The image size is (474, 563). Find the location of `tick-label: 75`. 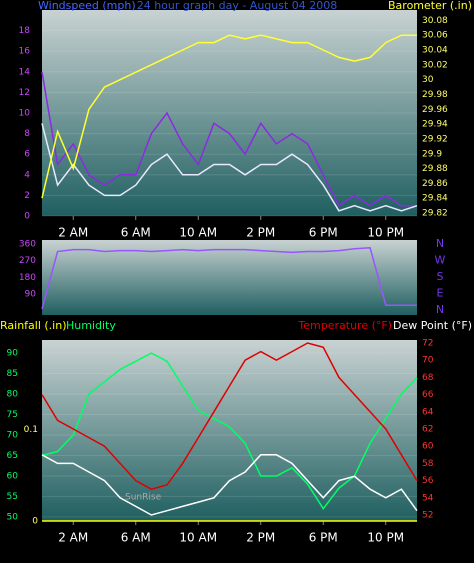

tick-label: 75 is located at coordinates (12, 415).